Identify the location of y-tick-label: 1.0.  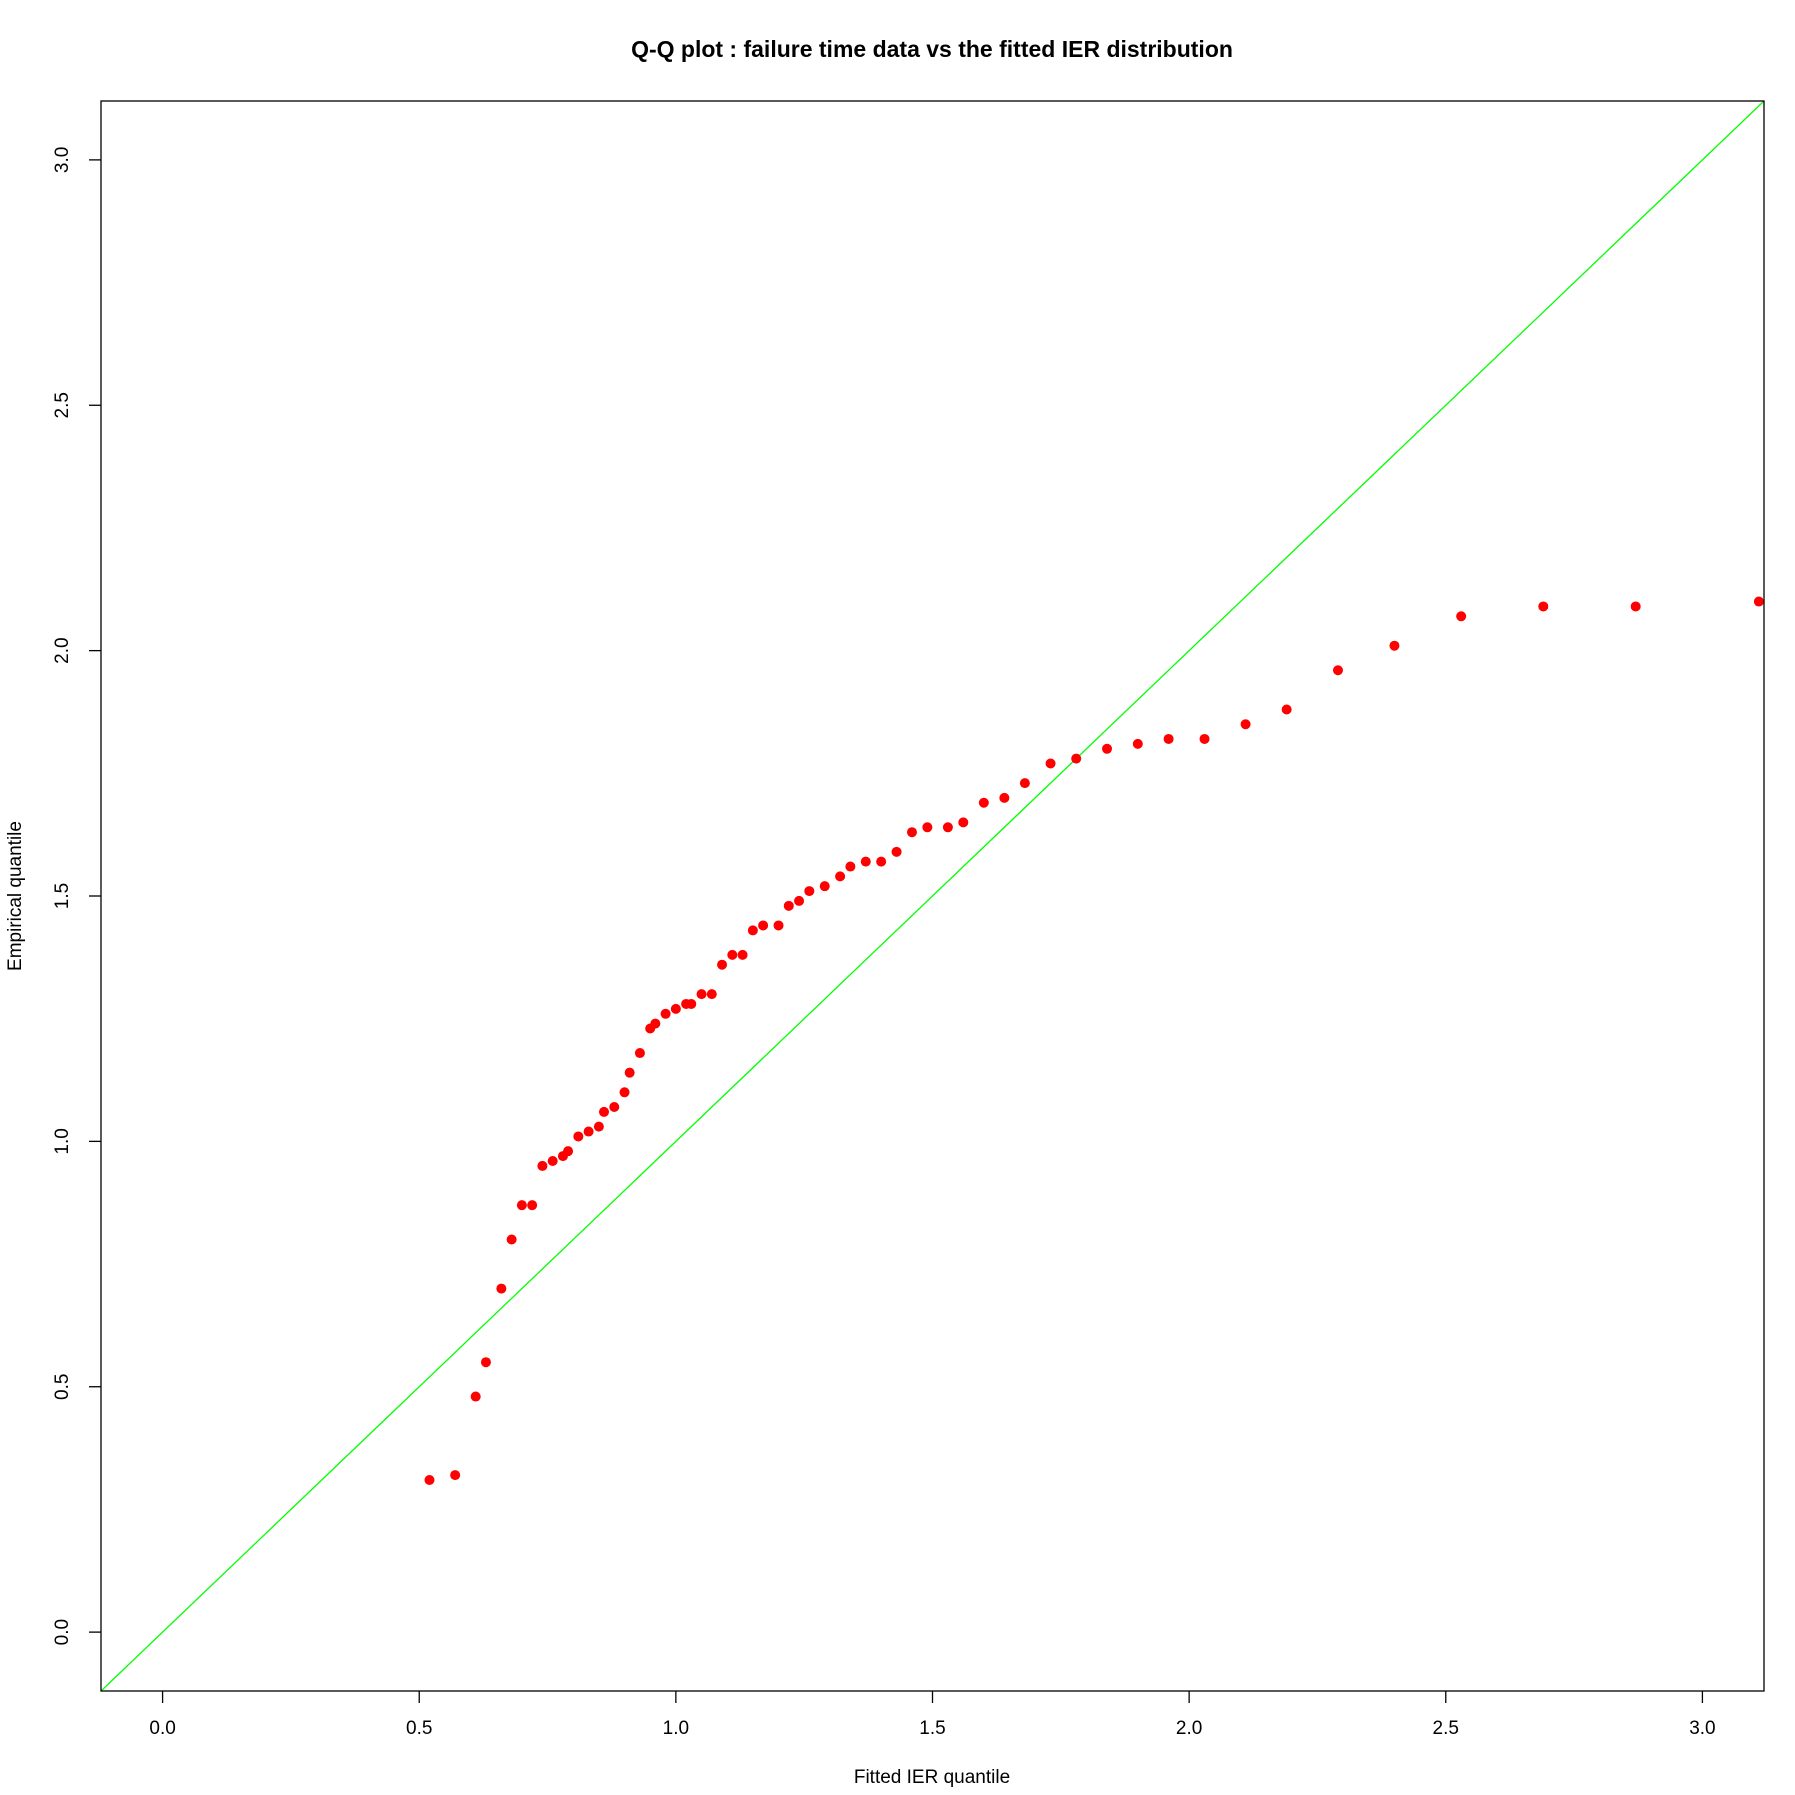
(62, 1141).